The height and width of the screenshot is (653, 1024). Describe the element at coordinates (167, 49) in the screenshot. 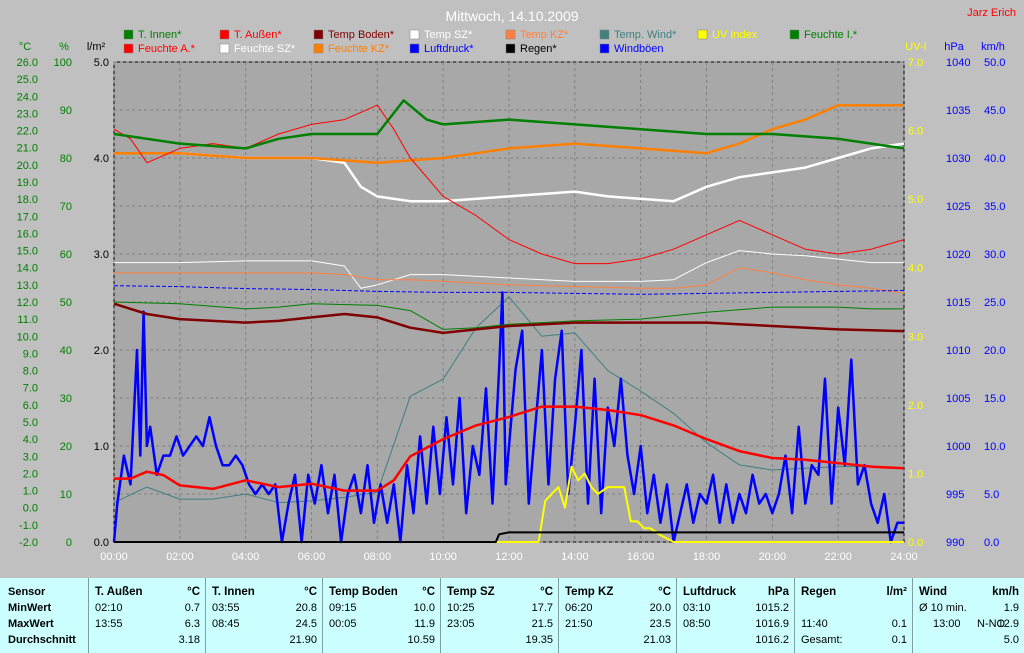

I see `legend-label: Feuchte A.*` at that location.